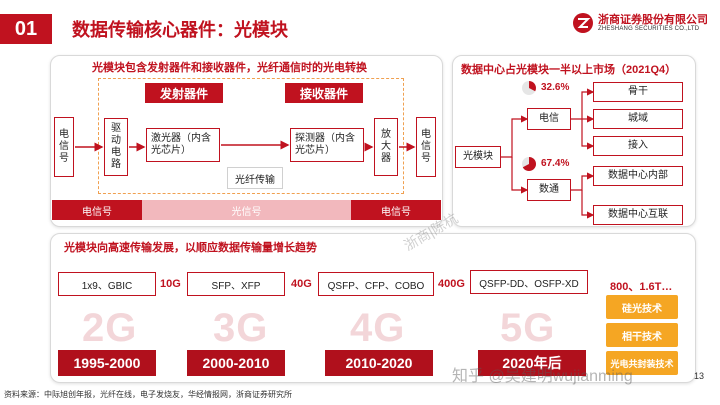 The width and height of the screenshot is (720, 405). I want to click on gen-5g: 5G, so click(528, 328).